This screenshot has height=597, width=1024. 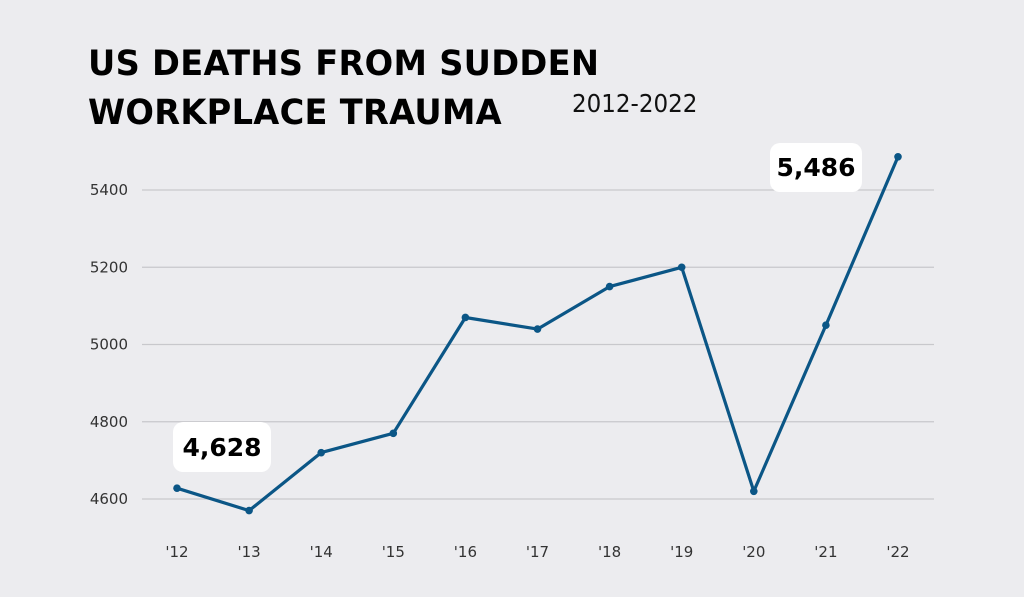 What do you see at coordinates (897, 552) in the screenshot?
I see `x-tick-label: '22` at bounding box center [897, 552].